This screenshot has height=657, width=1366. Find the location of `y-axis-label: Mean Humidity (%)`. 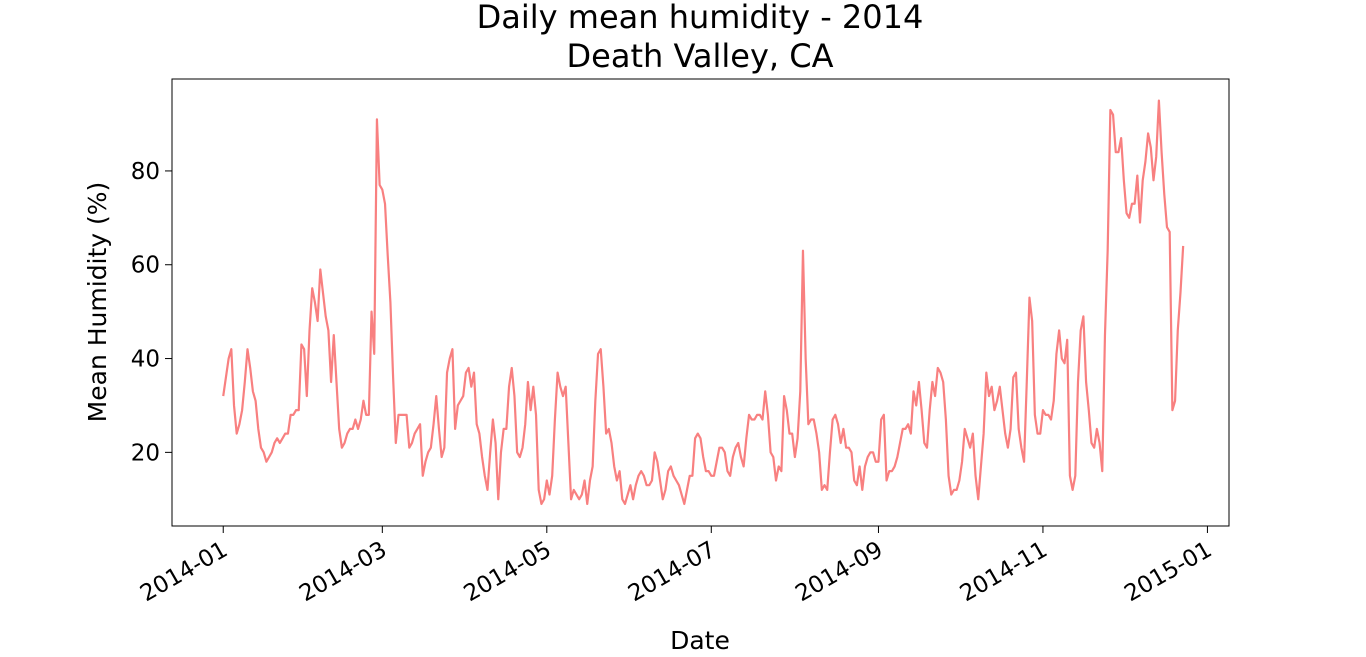

y-axis-label: Mean Humidity (%) is located at coordinates (97, 302).